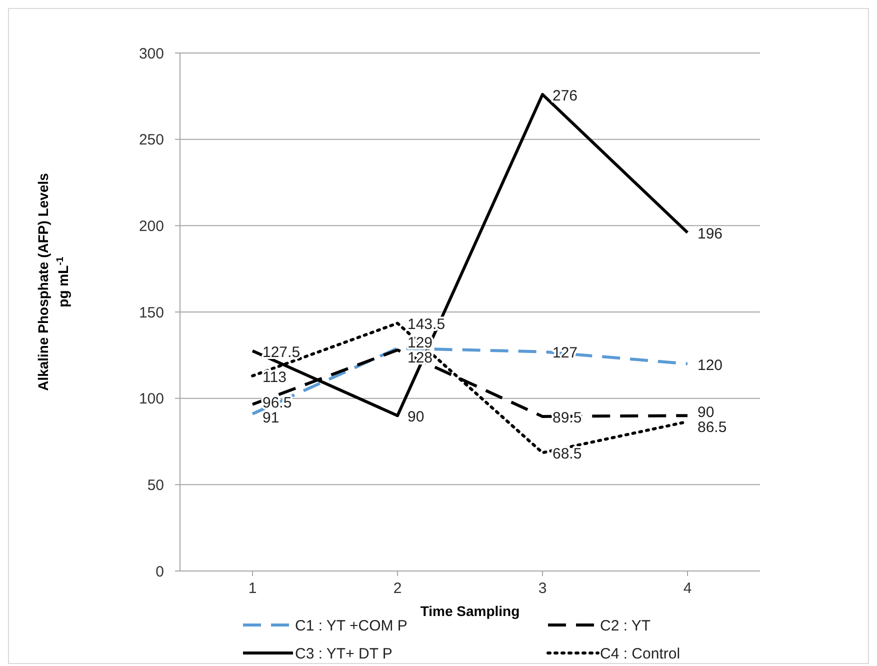 This screenshot has width=877, height=666. I want to click on data-label: 86.5, so click(712, 427).